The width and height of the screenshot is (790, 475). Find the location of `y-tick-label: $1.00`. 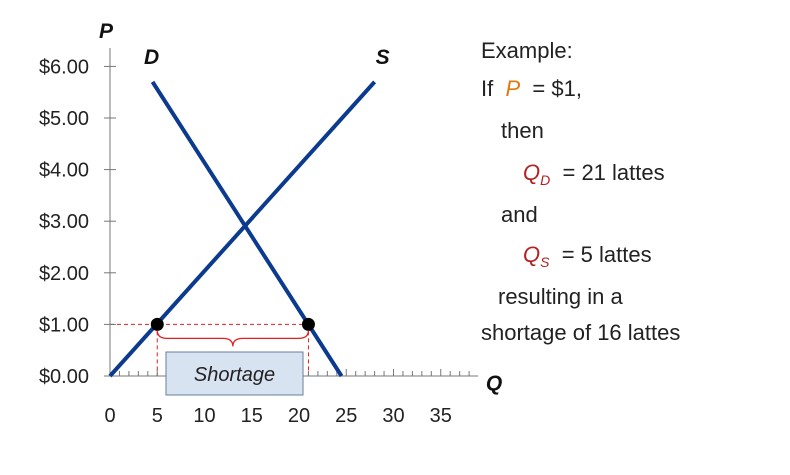

y-tick-label: $1.00 is located at coordinates (64, 325).